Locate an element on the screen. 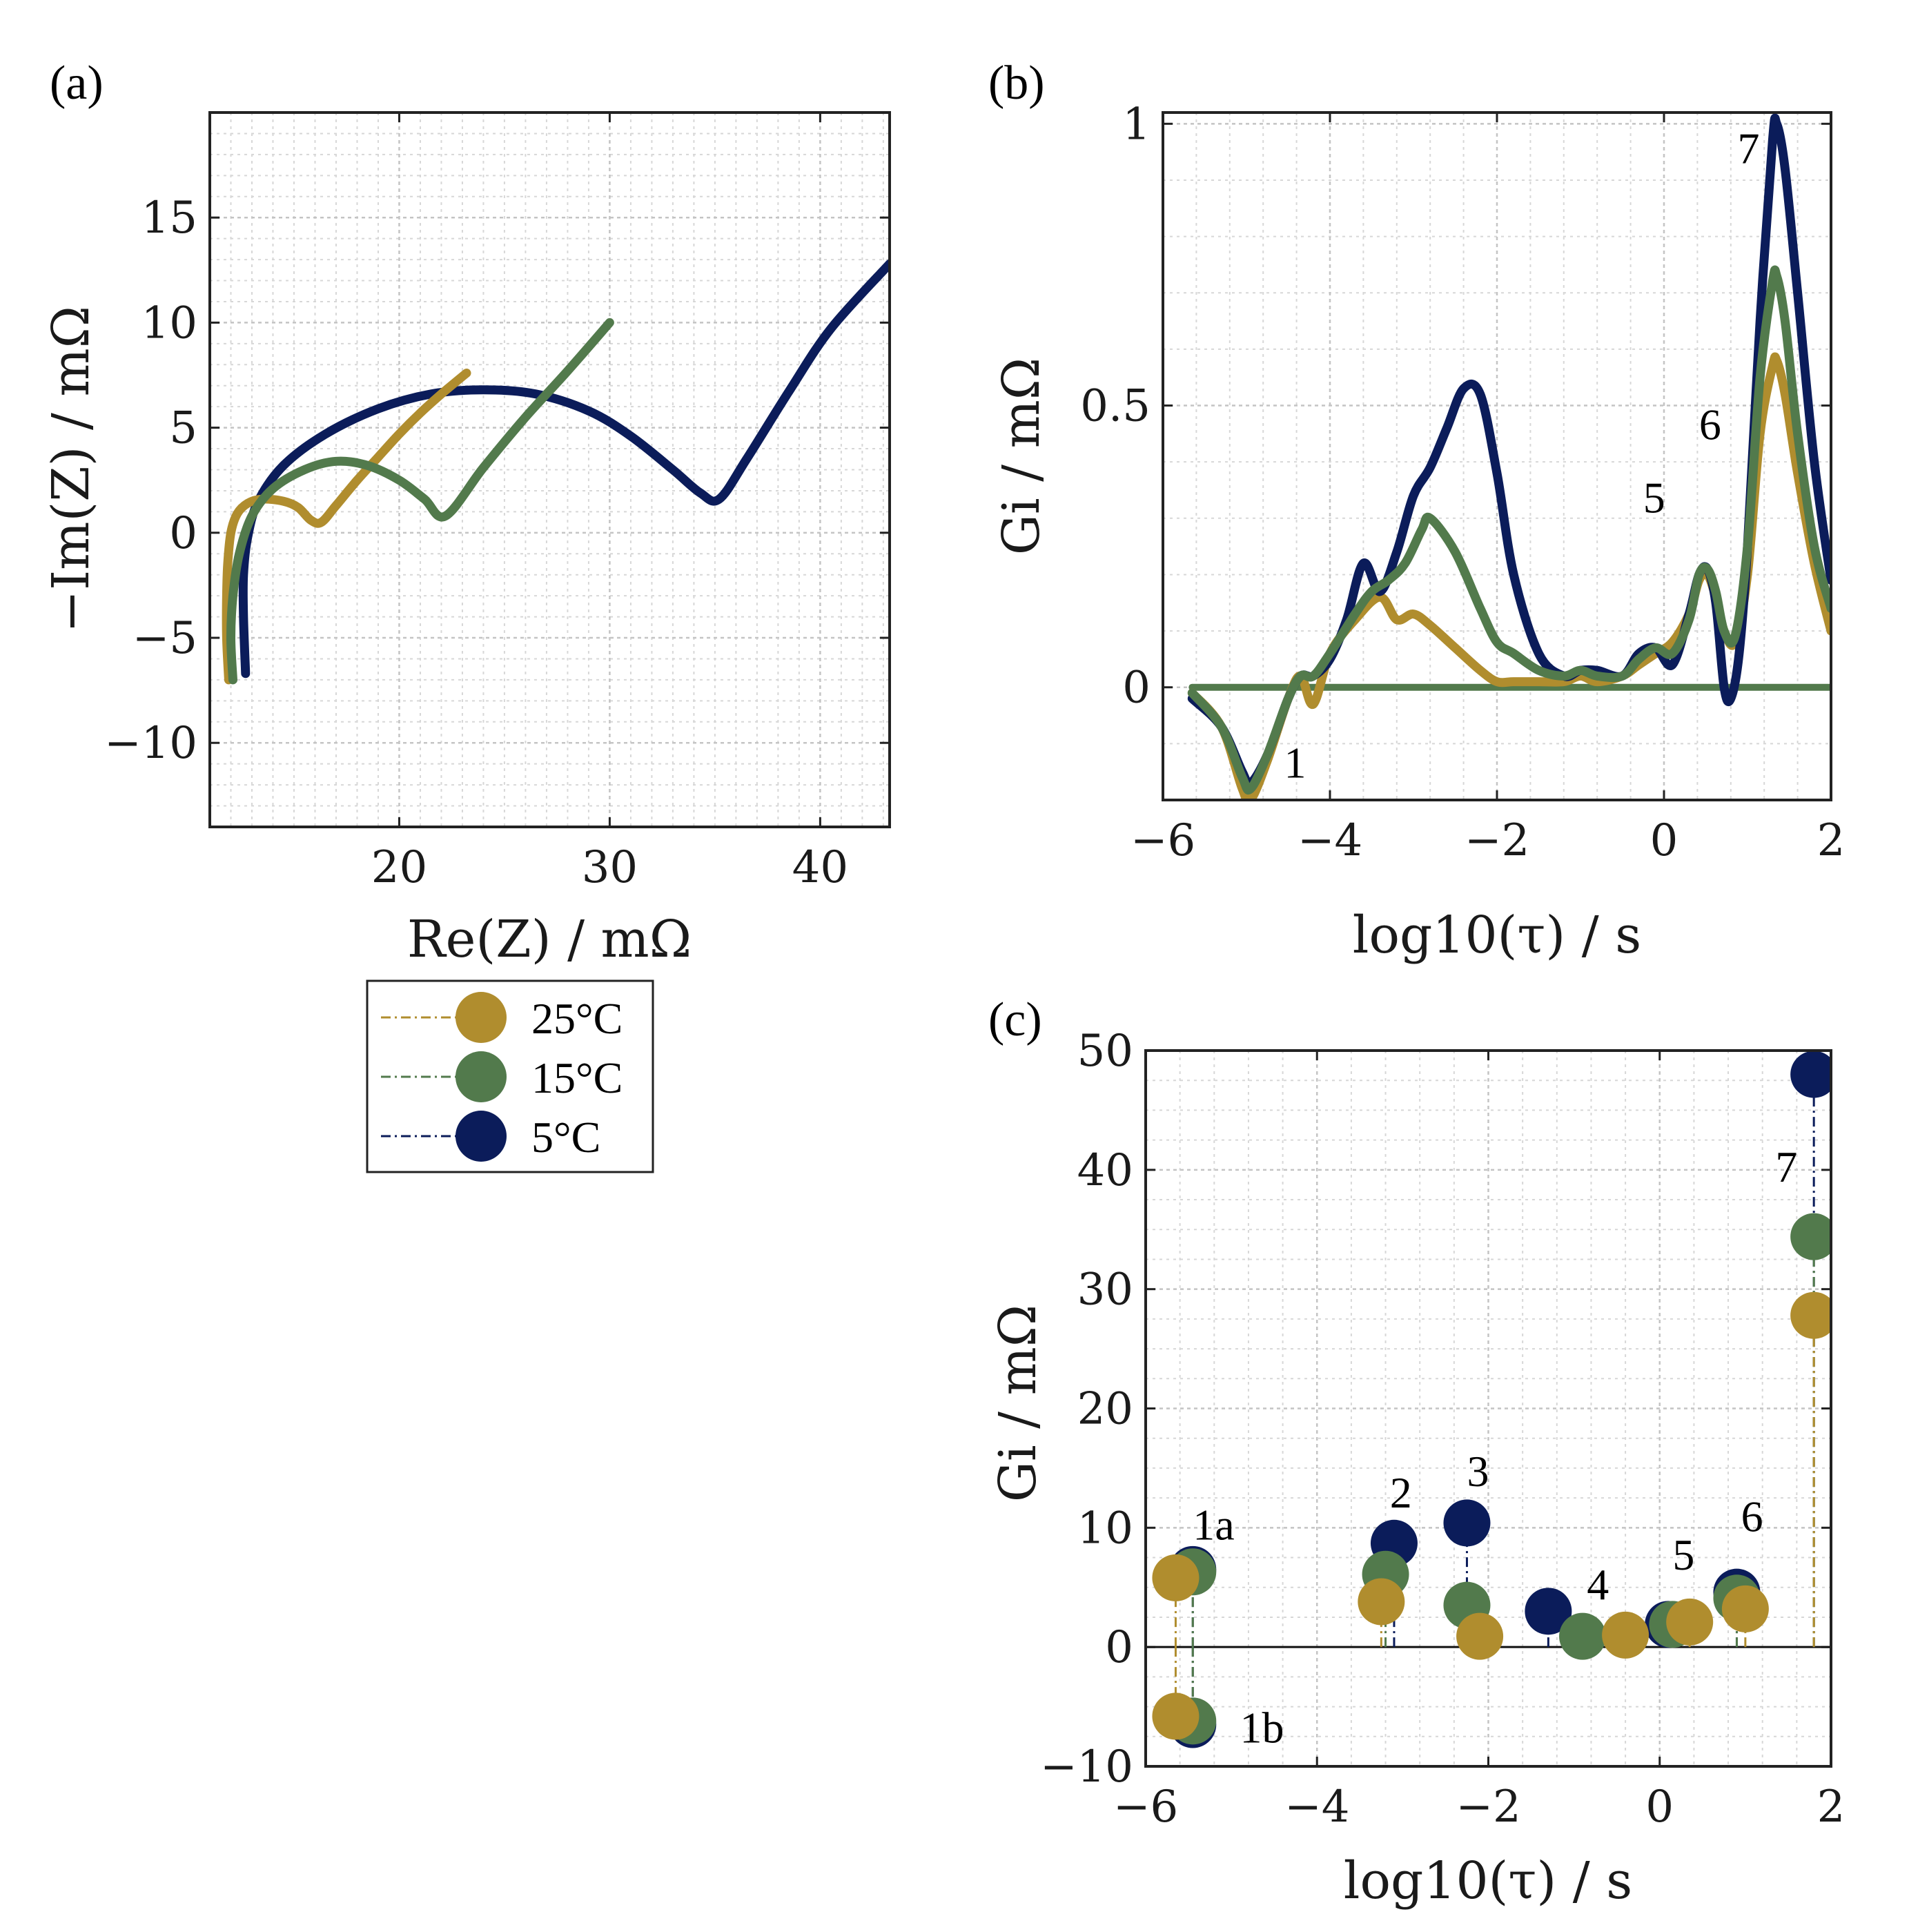  panel-c-xlabel: log10(τ) / s is located at coordinates (1488, 1881).